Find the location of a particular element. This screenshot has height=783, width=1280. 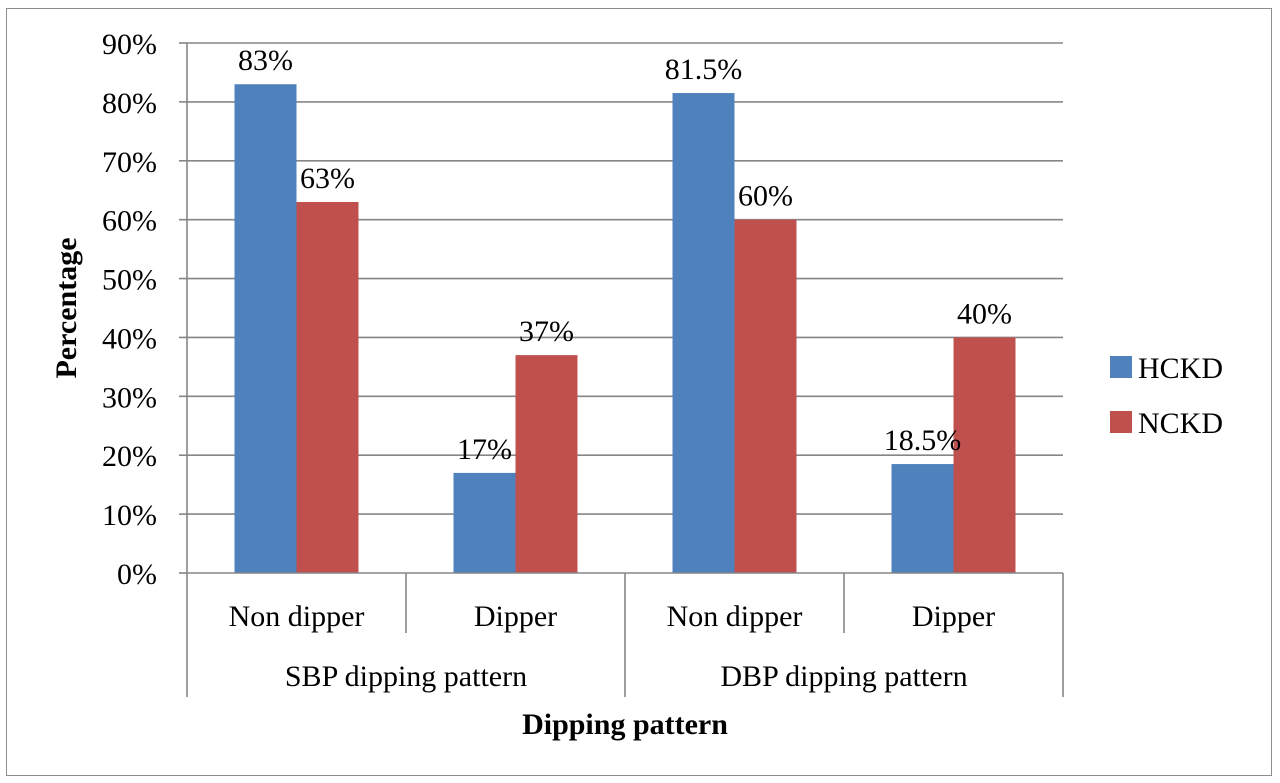

legend-label: NCKD is located at coordinates (1180, 423).